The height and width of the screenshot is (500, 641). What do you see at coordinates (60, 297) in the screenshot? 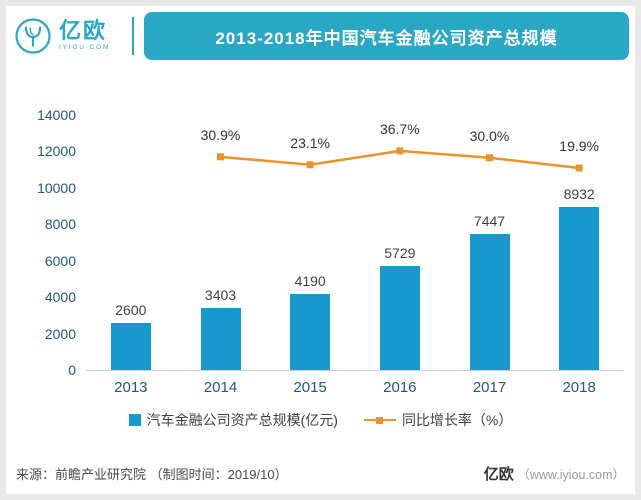
I see `y-axis-tick-label: 4000` at bounding box center [60, 297].